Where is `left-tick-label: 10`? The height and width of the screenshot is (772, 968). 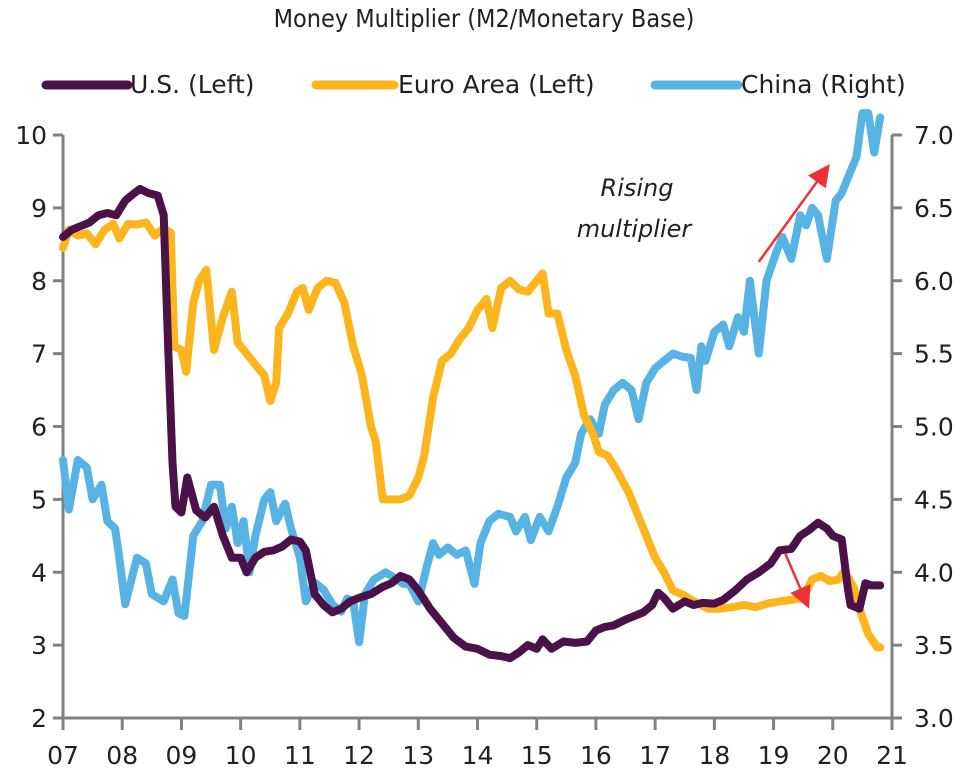 left-tick-label: 10 is located at coordinates (31, 135).